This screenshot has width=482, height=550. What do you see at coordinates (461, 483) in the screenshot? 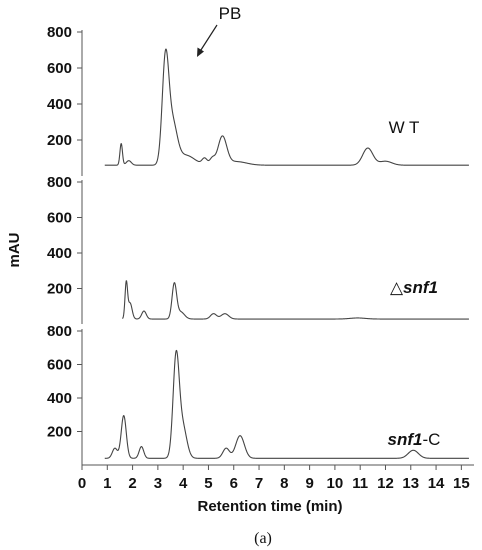
I see `x-tick-label: 15` at bounding box center [461, 483].